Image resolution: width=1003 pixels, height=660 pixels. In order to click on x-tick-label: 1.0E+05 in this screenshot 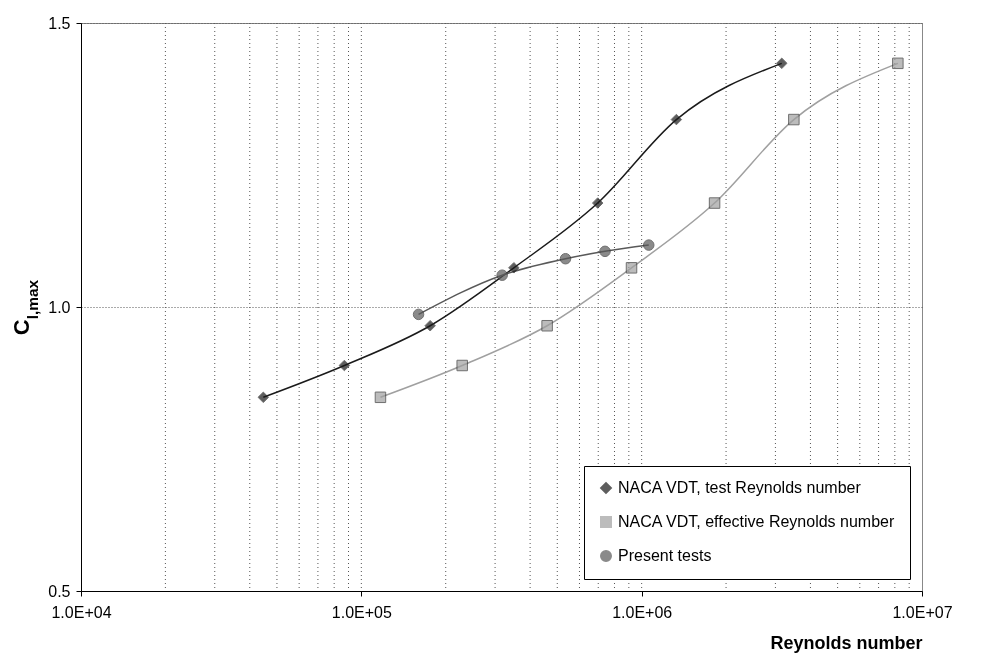, I will do `click(361, 612)`.